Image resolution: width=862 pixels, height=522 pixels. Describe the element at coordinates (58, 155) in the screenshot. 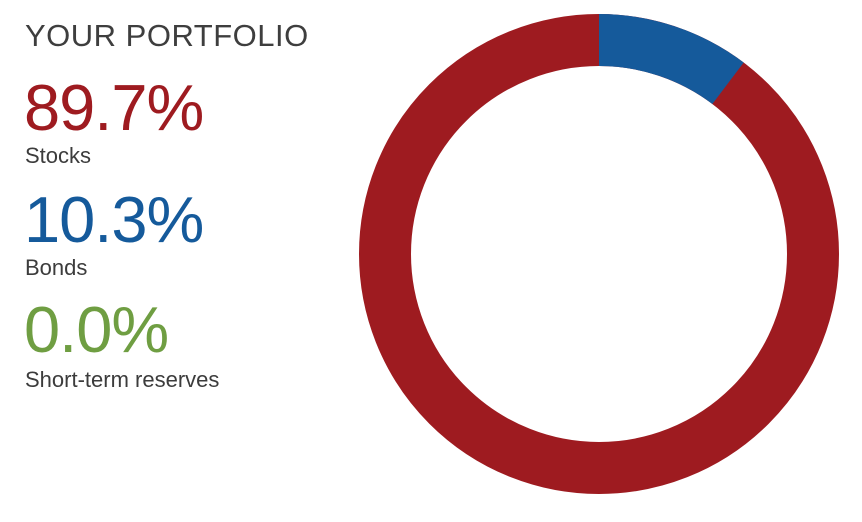

I see `stocks-label: Stocks` at that location.